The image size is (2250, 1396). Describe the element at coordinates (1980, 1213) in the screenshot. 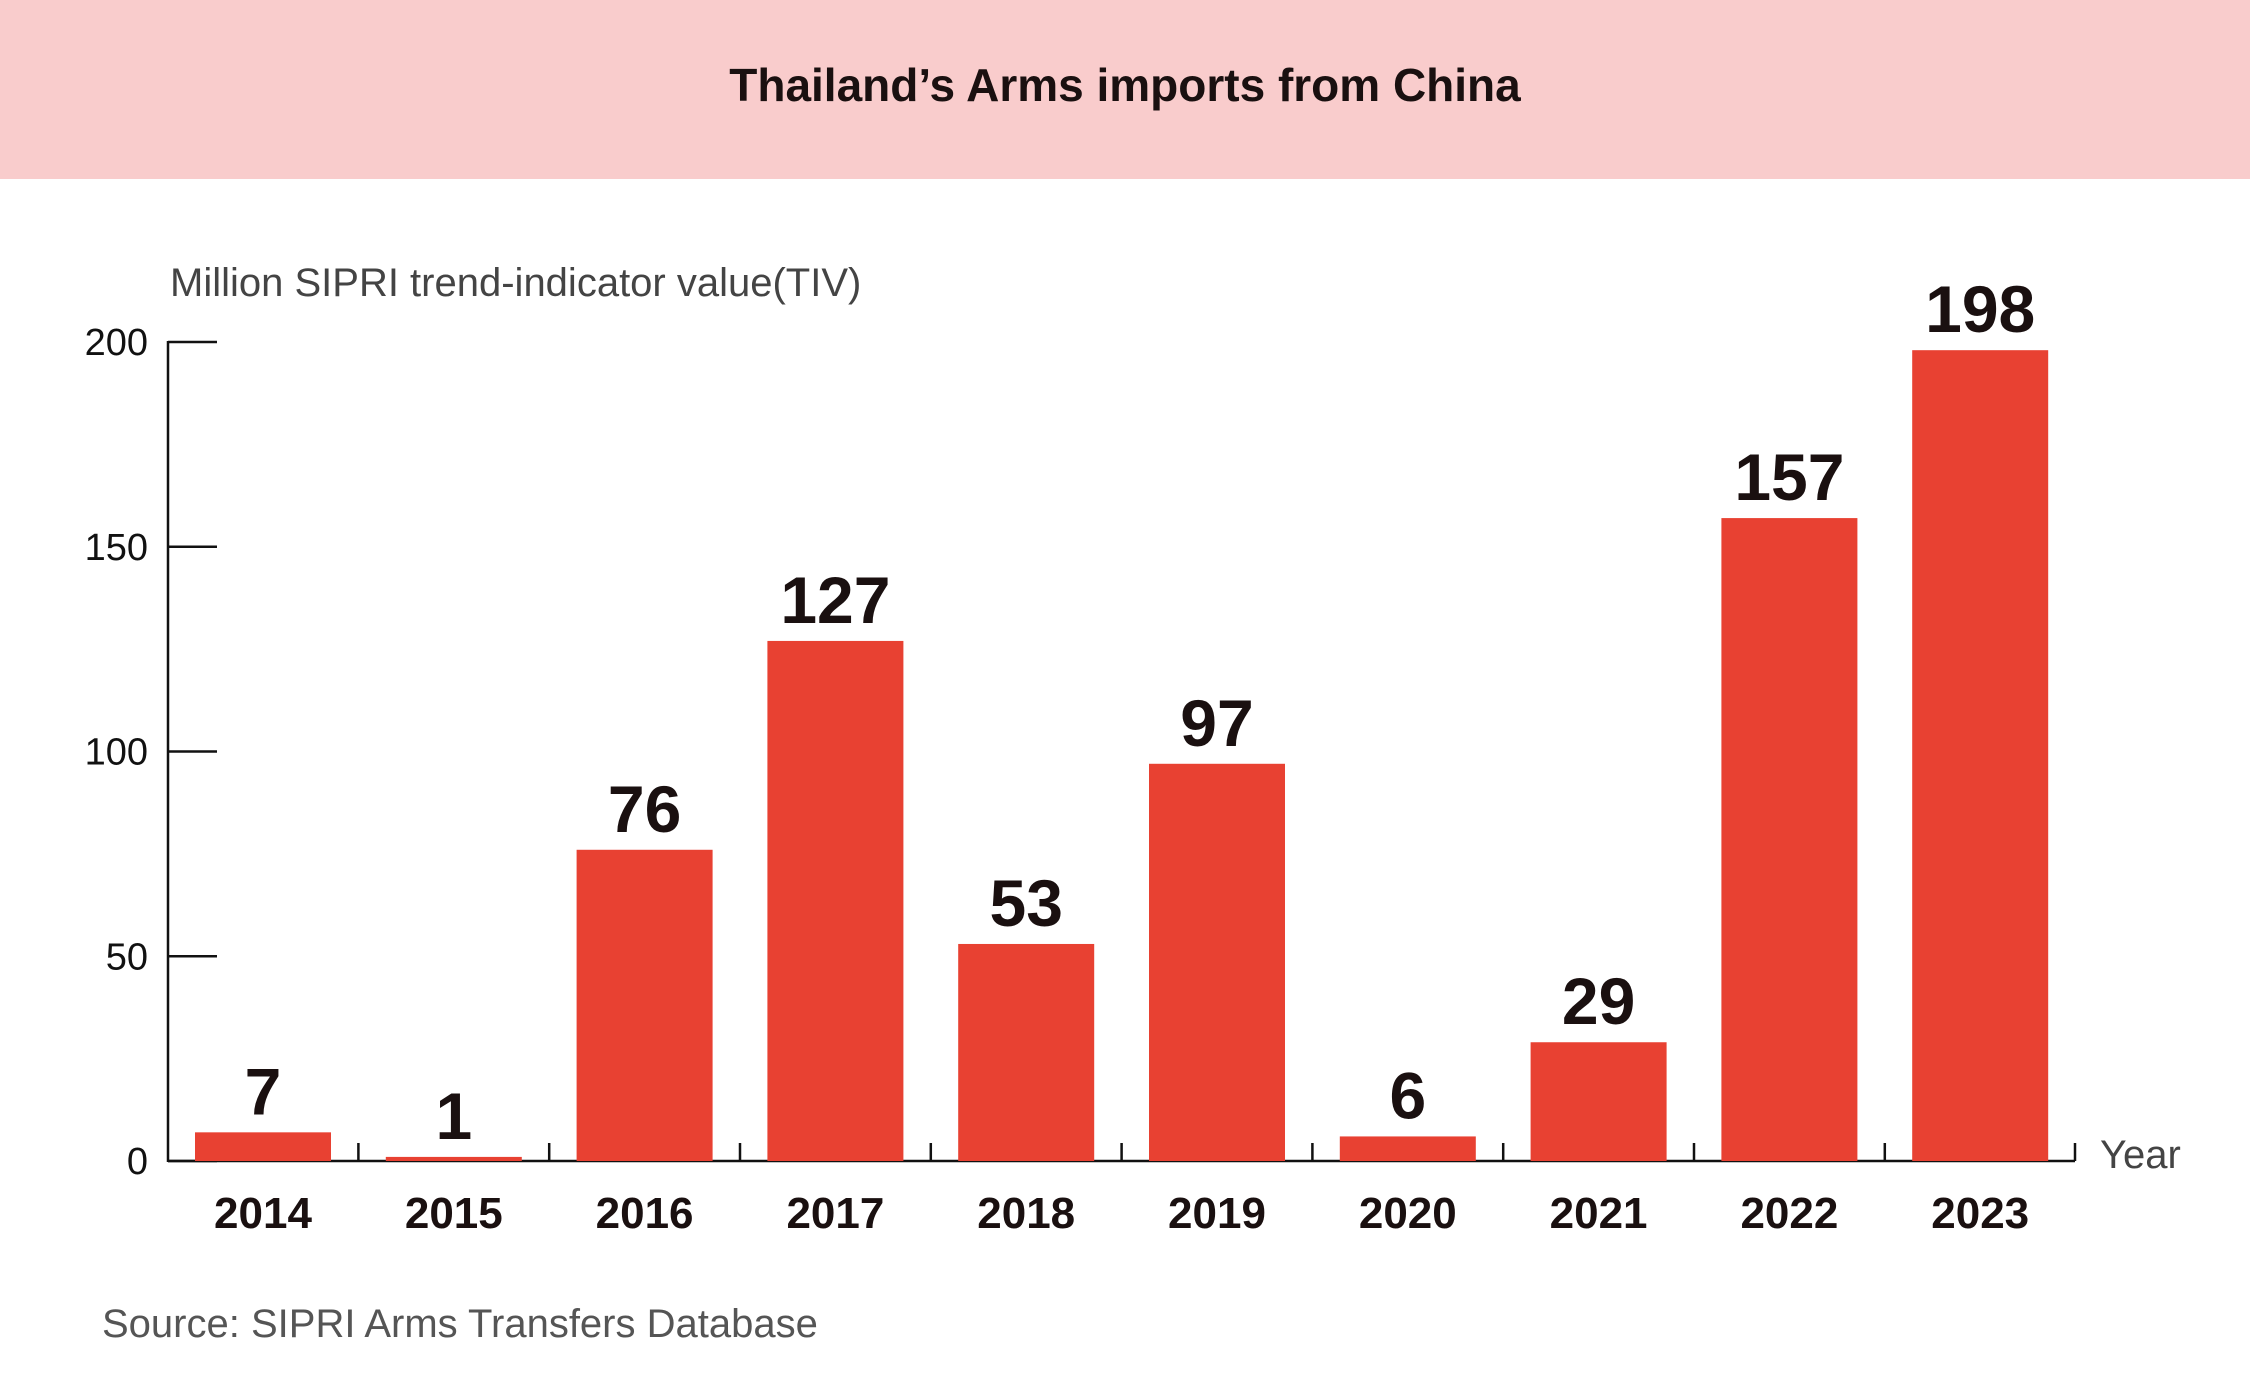

I see `x-tick-label: 2023` at that location.